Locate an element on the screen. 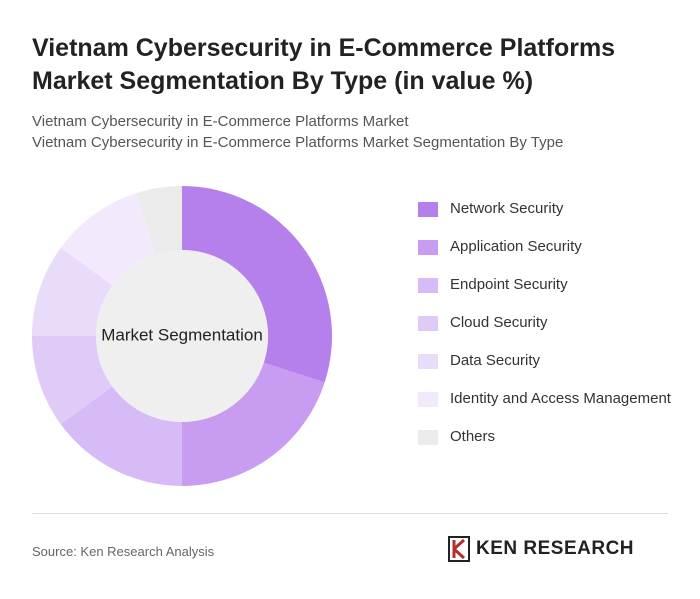  legend-label: Others is located at coordinates (473, 436).